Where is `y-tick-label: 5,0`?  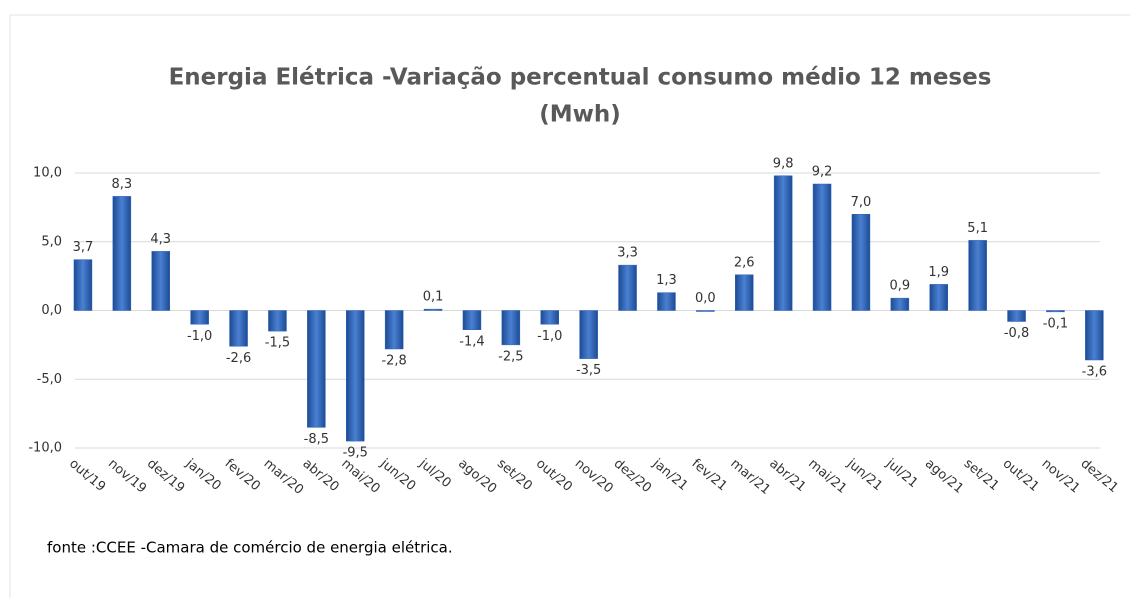 y-tick-label: 5,0 is located at coordinates (51, 241).